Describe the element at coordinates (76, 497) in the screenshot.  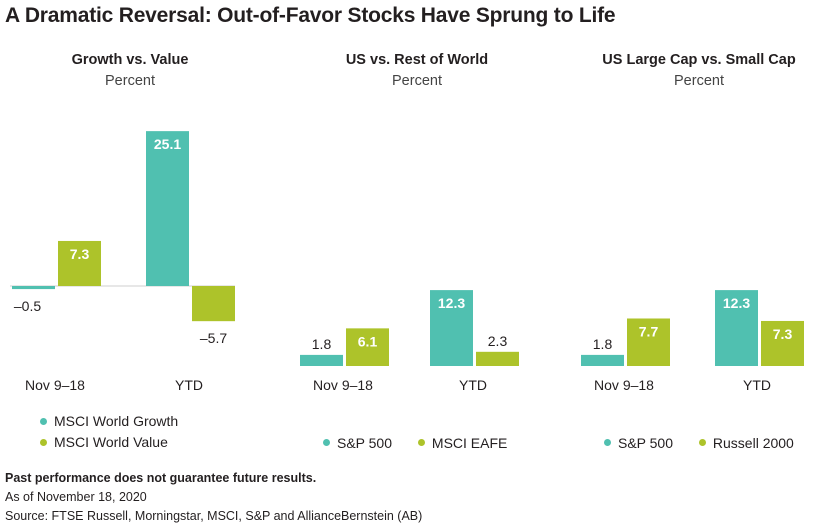
I see `footer-as-of: As of November 18, 2020` at that location.